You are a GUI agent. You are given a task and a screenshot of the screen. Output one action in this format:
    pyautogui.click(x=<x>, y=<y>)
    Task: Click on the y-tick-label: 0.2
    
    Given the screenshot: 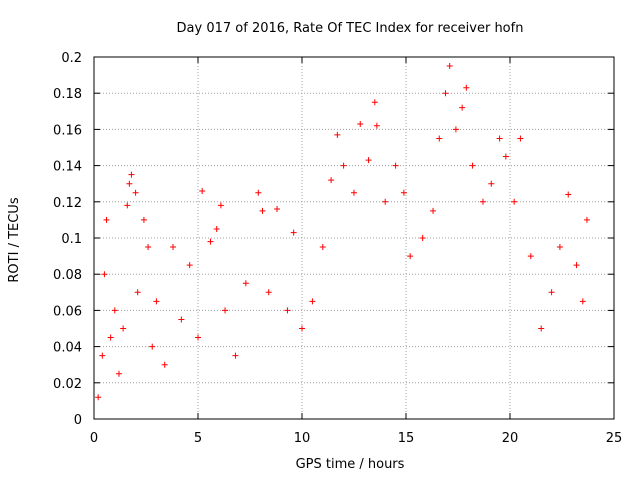 What is the action you would take?
    pyautogui.click(x=71, y=58)
    